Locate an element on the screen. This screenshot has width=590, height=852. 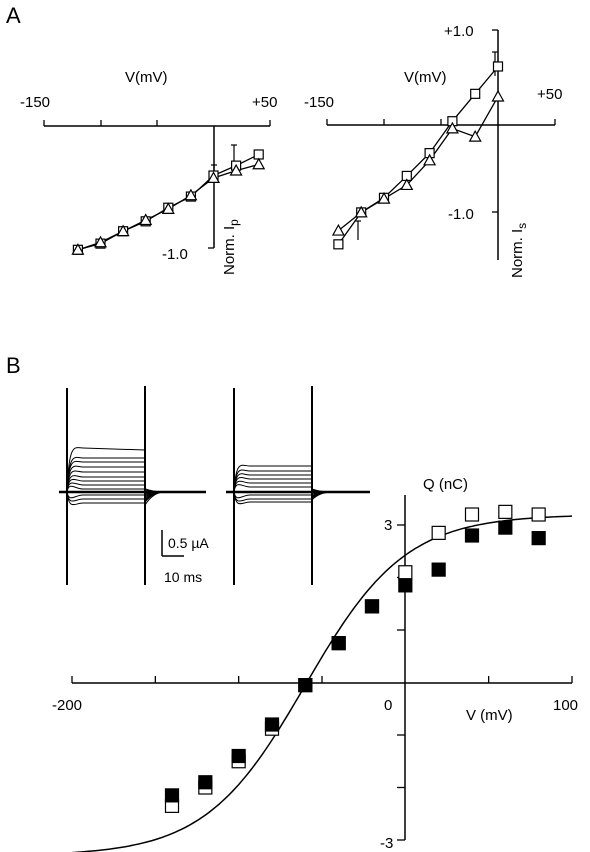
a1-x-axis-title: V(mV) is located at coordinates (146, 77).